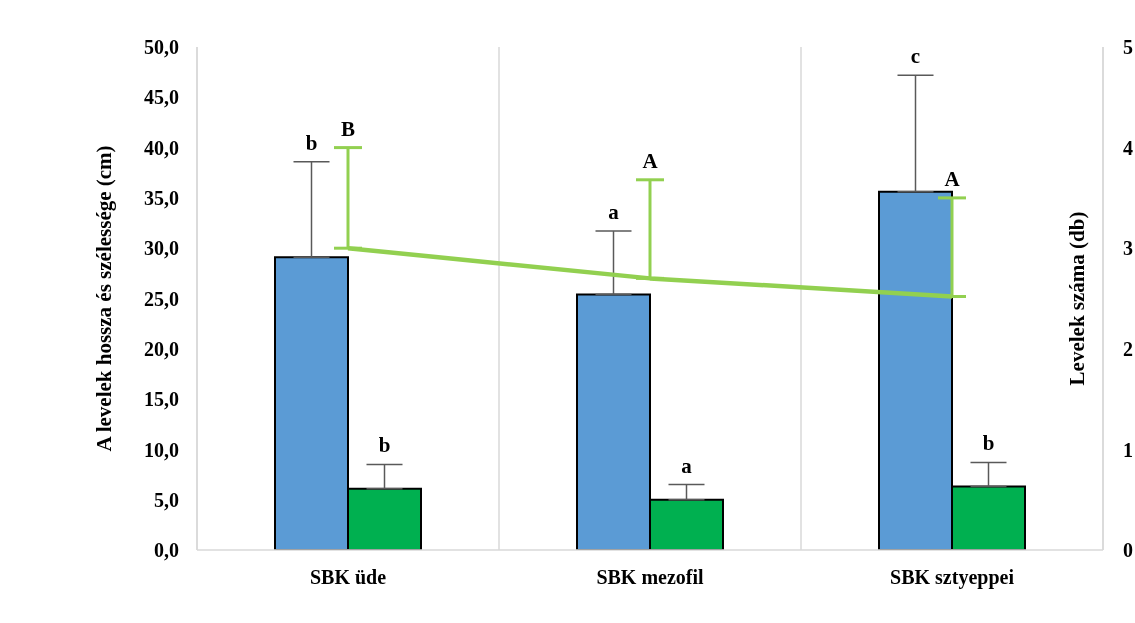 Image resolution: width=1135 pixels, height=623 pixels. Describe the element at coordinates (650, 577) in the screenshot. I see `x-tick-label: SBK mezofil` at that location.